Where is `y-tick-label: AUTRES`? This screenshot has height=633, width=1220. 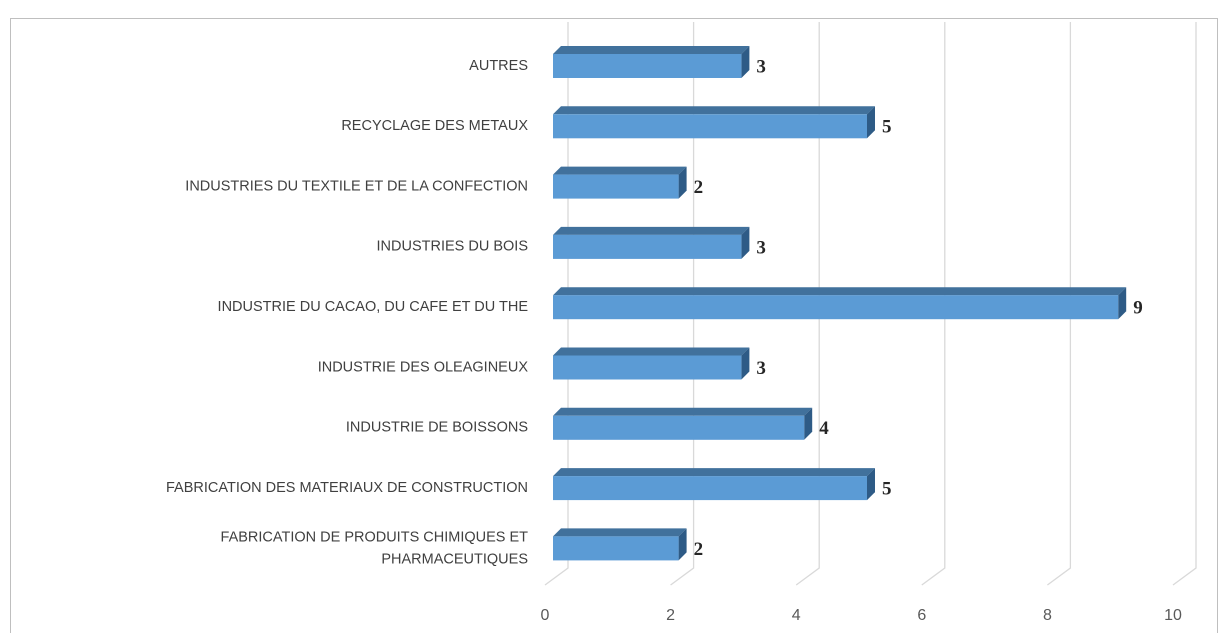
y-tick-label: AUTRES is located at coordinates (498, 66).